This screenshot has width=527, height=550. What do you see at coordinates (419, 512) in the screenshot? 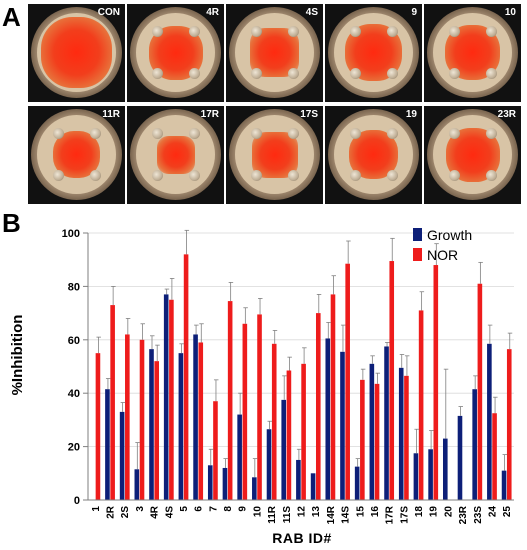
I see `x-tick-label: 18` at bounding box center [419, 512].